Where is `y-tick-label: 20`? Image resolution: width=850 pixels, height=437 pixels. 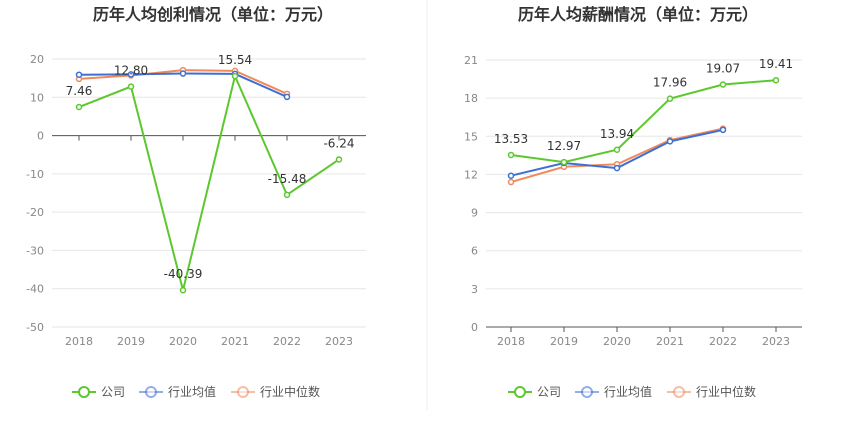
y-tick-label: 20 is located at coordinates (37, 59).